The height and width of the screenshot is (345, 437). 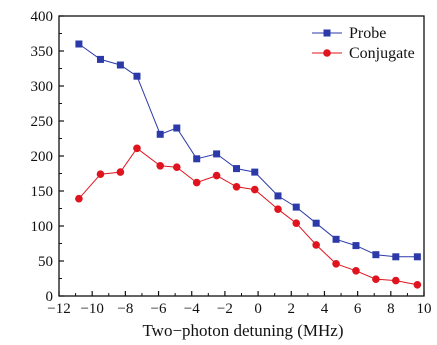 I want to click on x-tick-label: 6, so click(x=358, y=309).